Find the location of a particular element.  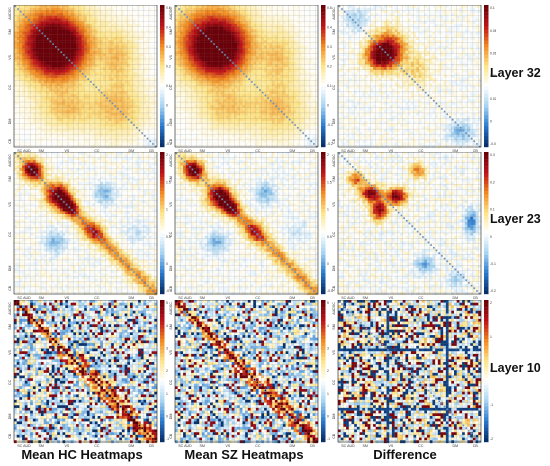

colorbar-segment is located at coordinates (162, 74).